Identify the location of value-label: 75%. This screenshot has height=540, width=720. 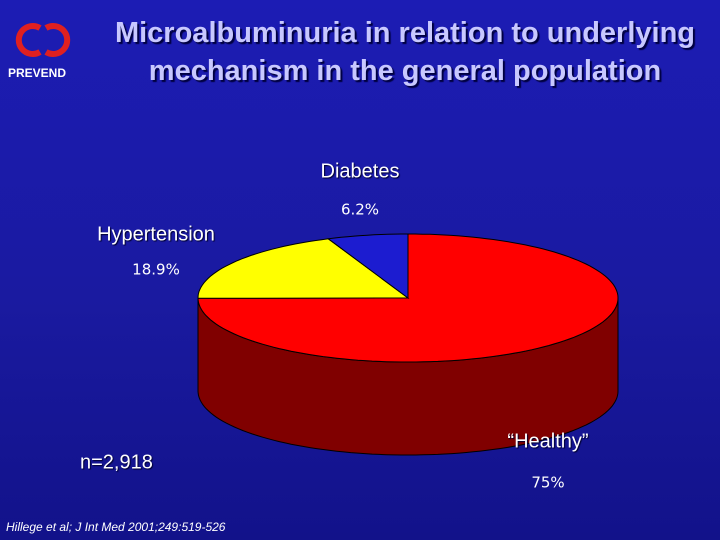
(547, 483).